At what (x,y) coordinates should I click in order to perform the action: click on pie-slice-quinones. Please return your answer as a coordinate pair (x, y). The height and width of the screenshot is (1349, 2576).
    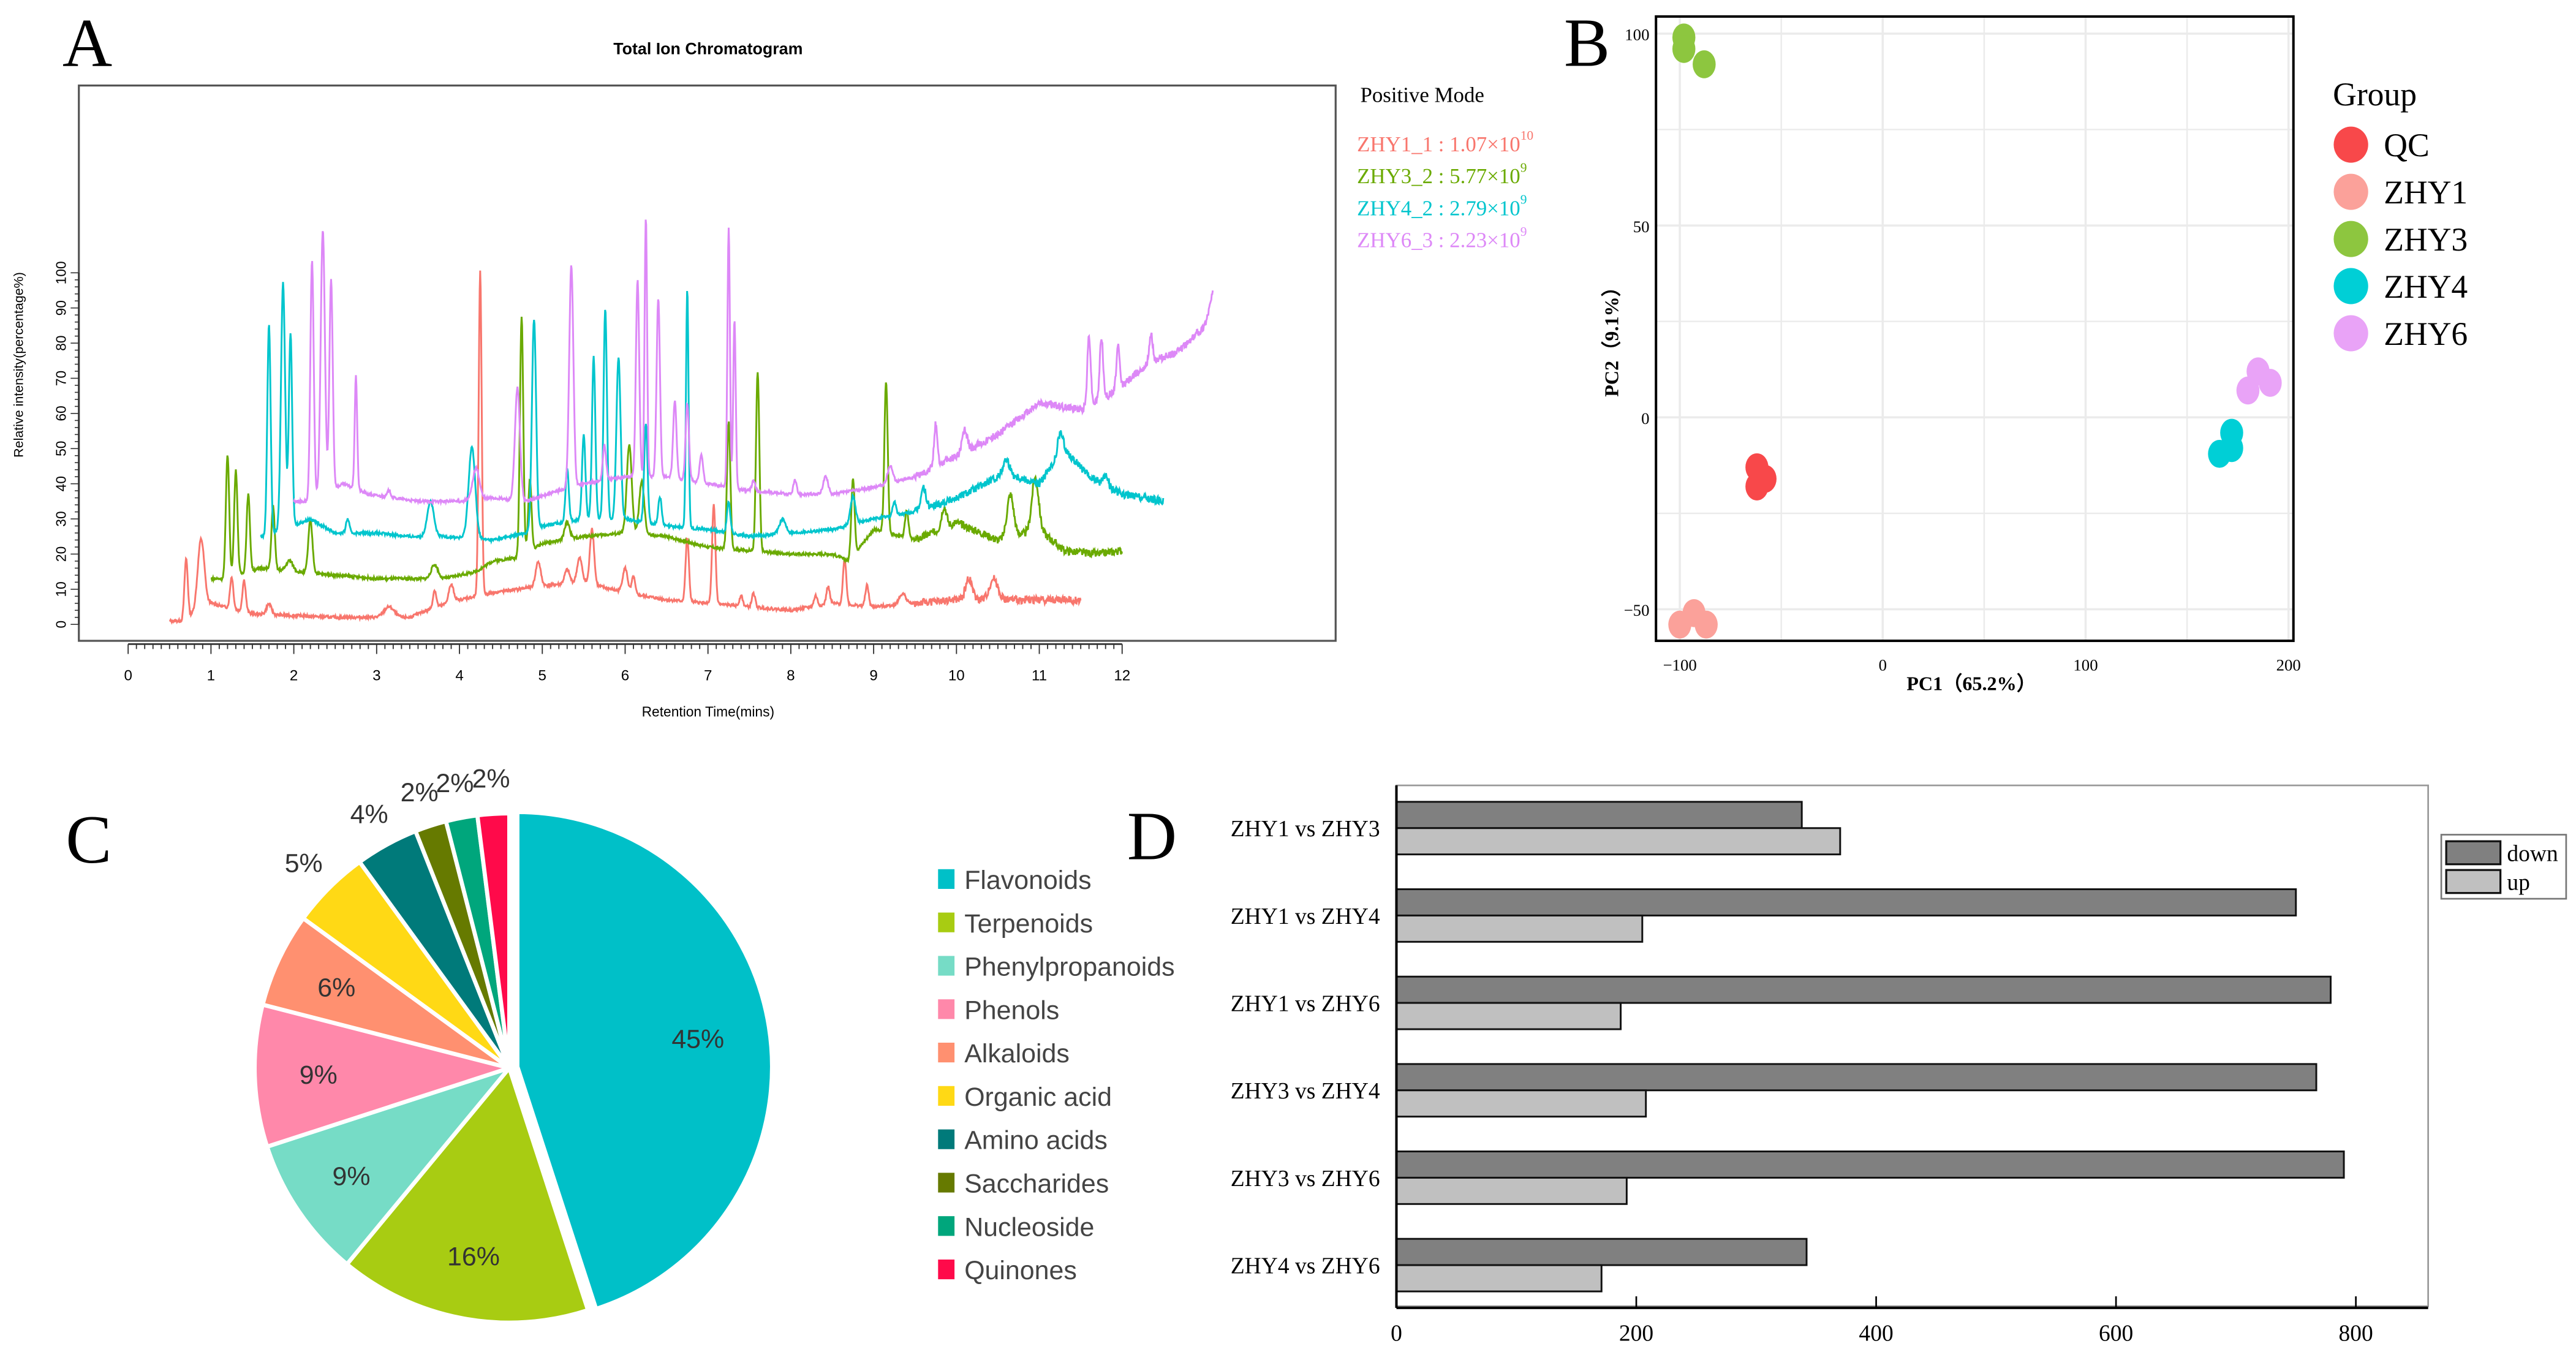
    Looking at the image, I should click on (493, 939).